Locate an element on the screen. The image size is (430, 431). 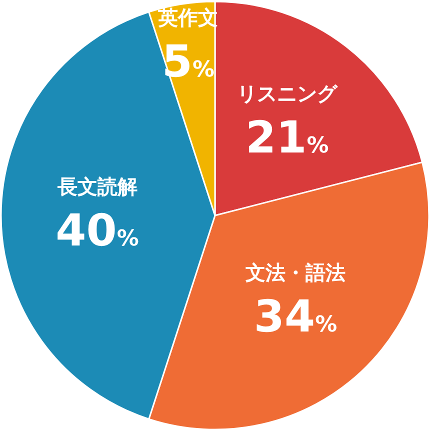
data-label: 21% is located at coordinates (287, 138).